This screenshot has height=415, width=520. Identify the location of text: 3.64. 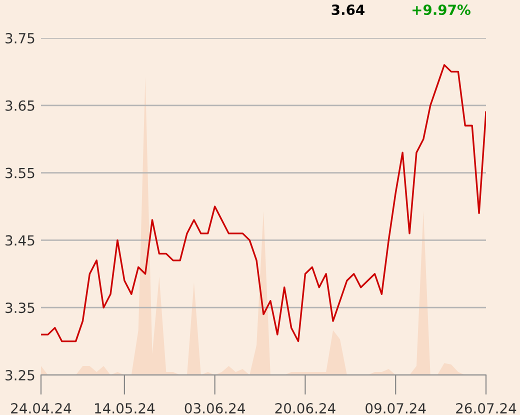
(348, 10).